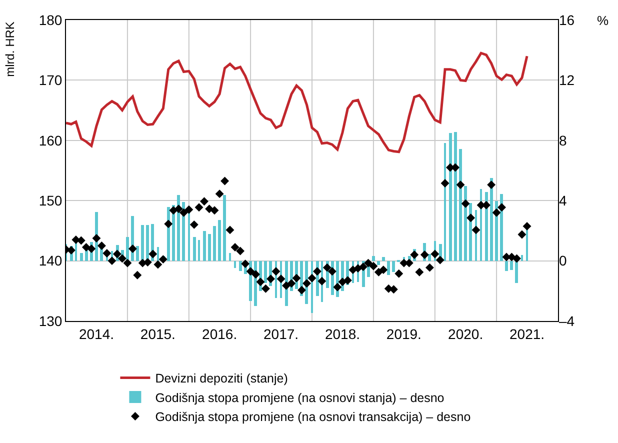 The image size is (618, 443). What do you see at coordinates (527, 334) in the screenshot?
I see `x-tick-label: 2021.` at bounding box center [527, 334].